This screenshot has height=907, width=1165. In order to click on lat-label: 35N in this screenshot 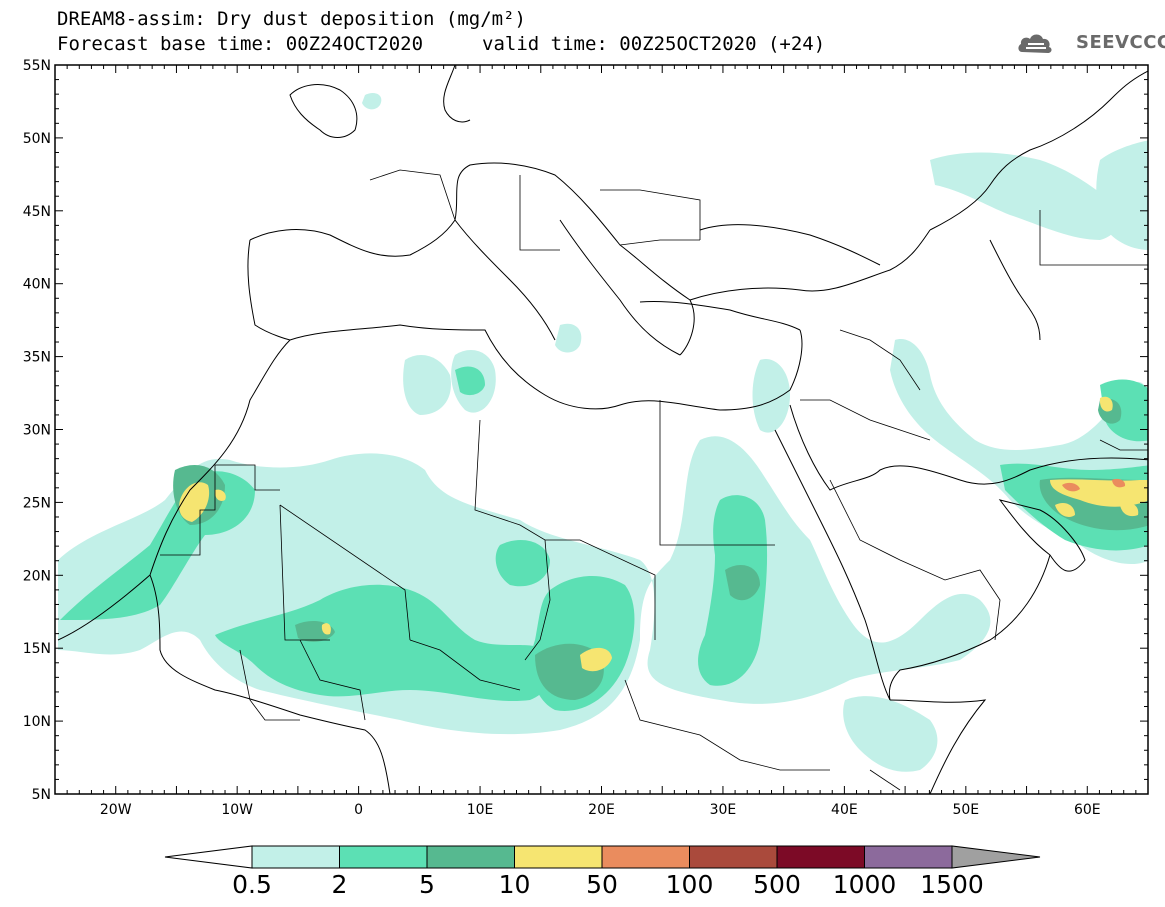, I will do `click(37, 358)`.